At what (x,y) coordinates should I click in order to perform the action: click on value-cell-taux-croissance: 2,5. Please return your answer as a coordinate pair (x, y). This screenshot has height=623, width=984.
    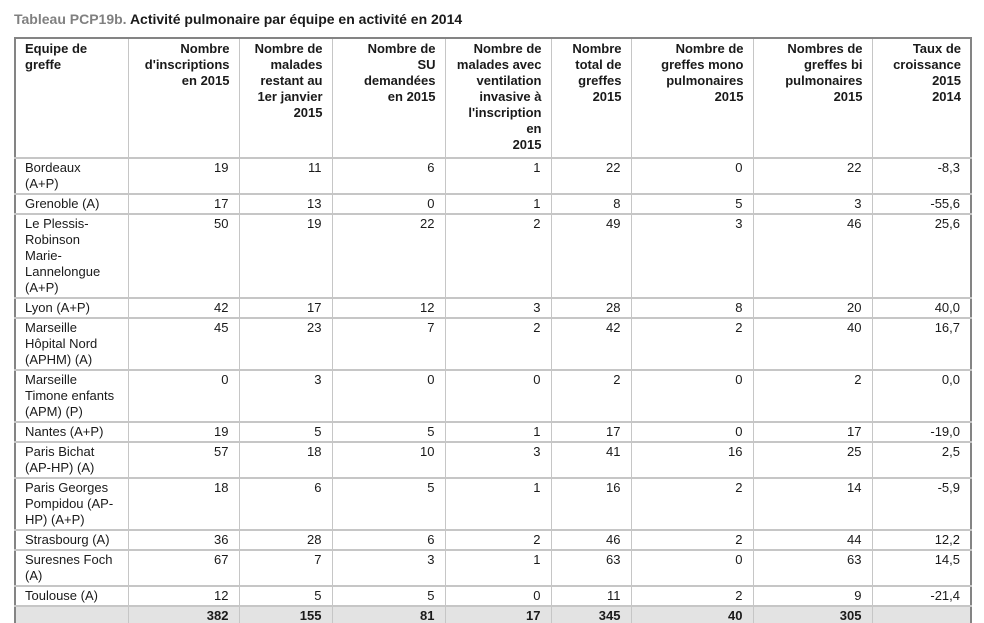
    Looking at the image, I should click on (921, 460).